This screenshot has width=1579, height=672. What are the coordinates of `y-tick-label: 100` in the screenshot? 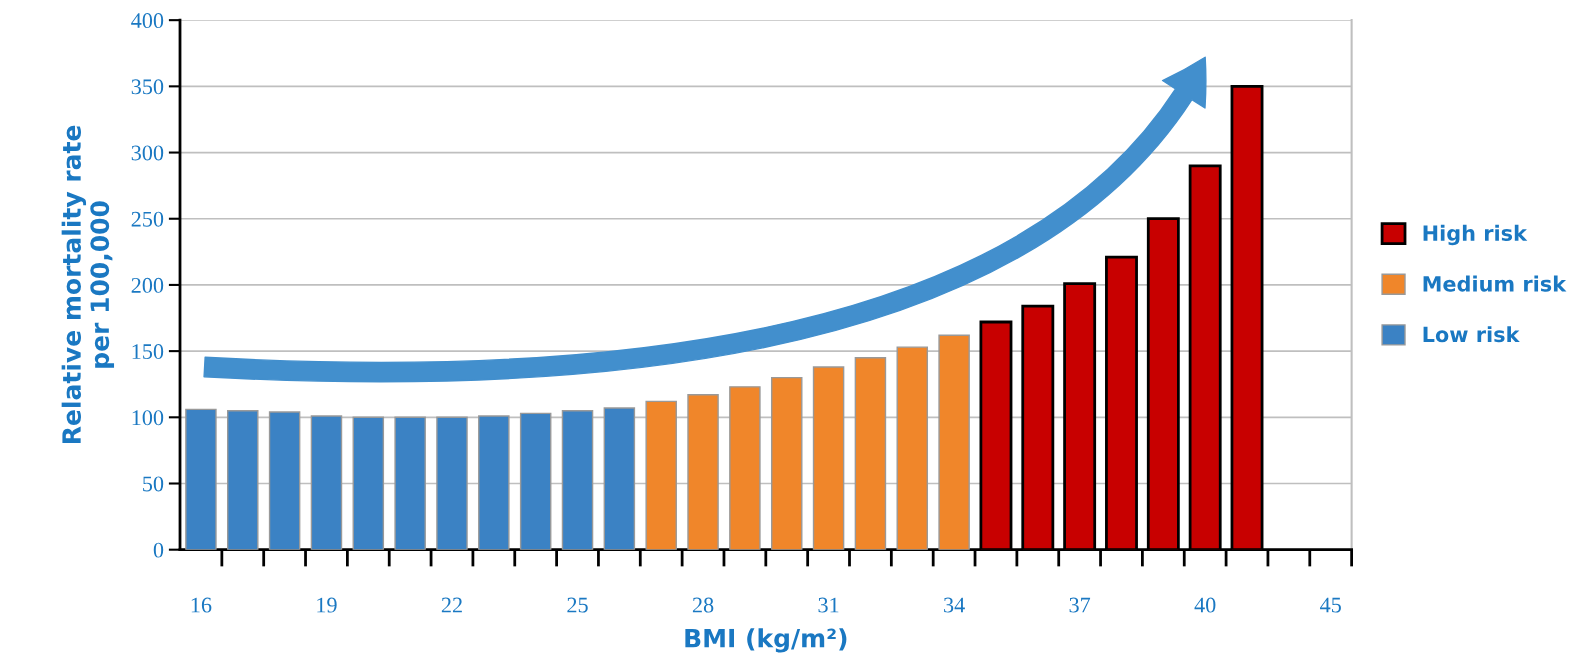 It's located at (148, 418).